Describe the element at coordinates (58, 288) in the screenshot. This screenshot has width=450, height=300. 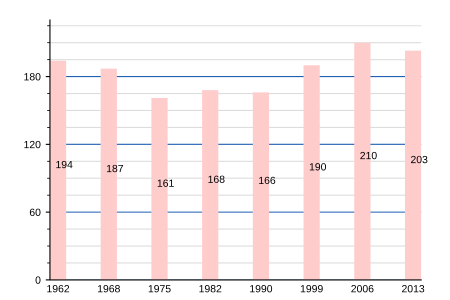
I see `x-tick-label: 1962` at that location.